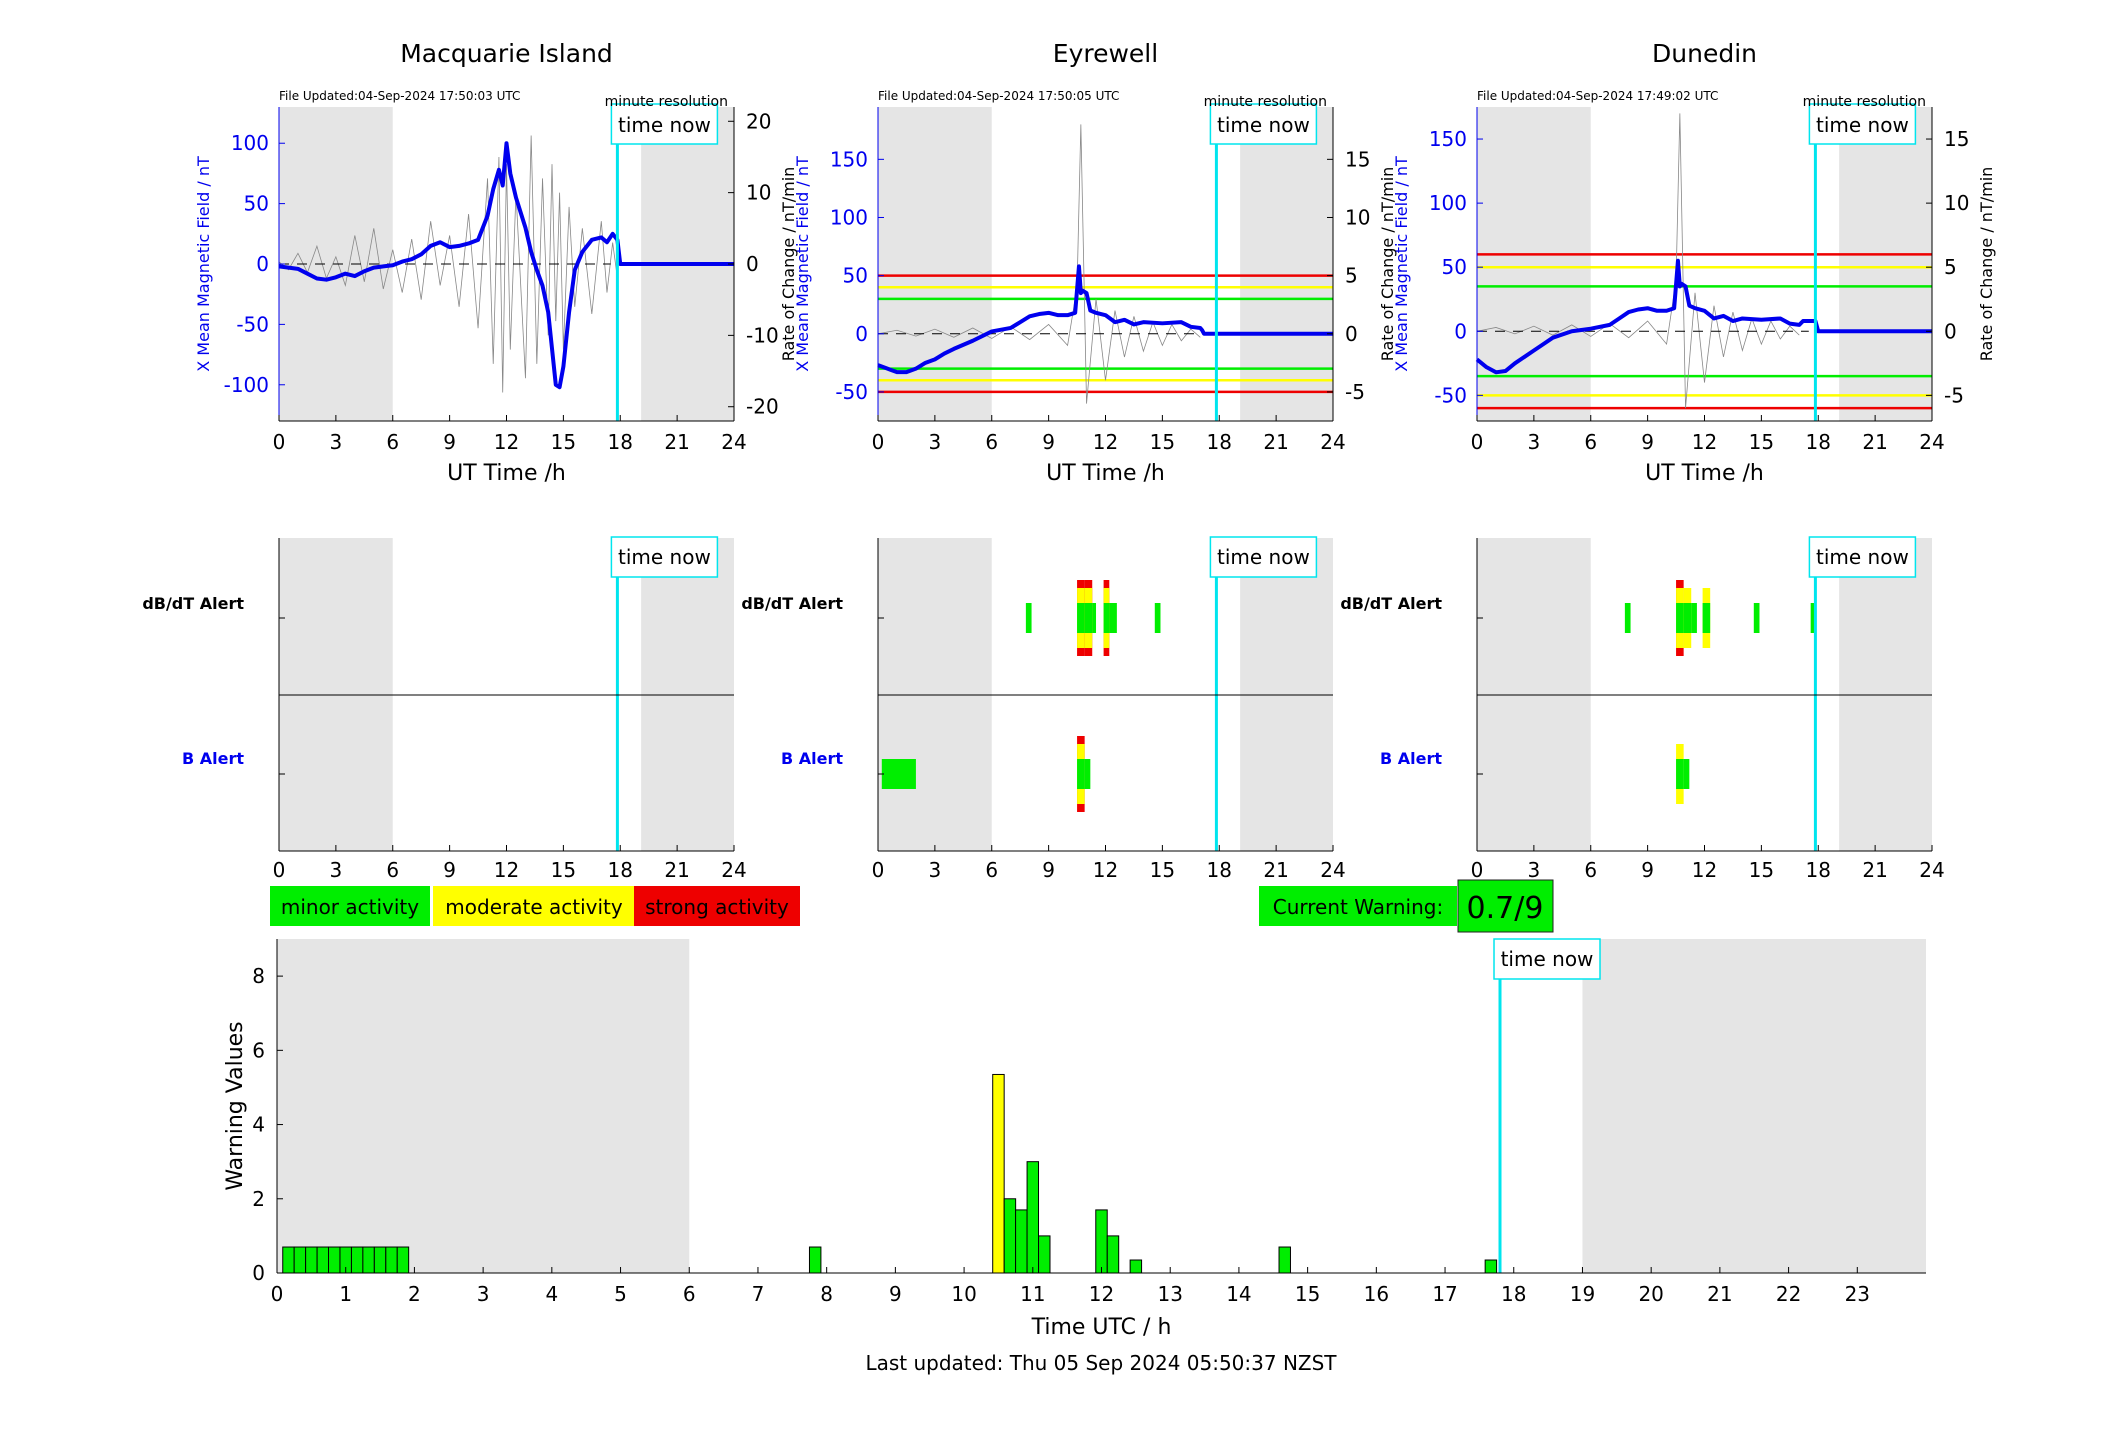  What do you see at coordinates (1043, 709) in the screenshot?
I see `alert-panel-1: time now 0 3 6 9 12 15 18 21 24 dB/dT Alert B Alert` at bounding box center [1043, 709].